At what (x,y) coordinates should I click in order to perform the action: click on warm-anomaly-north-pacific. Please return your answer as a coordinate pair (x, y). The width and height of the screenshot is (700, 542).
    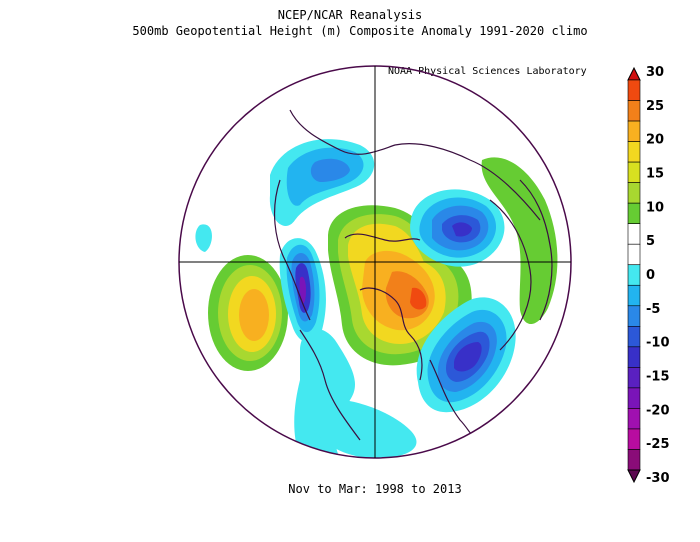
    Looking at the image, I should click on (519, 241).